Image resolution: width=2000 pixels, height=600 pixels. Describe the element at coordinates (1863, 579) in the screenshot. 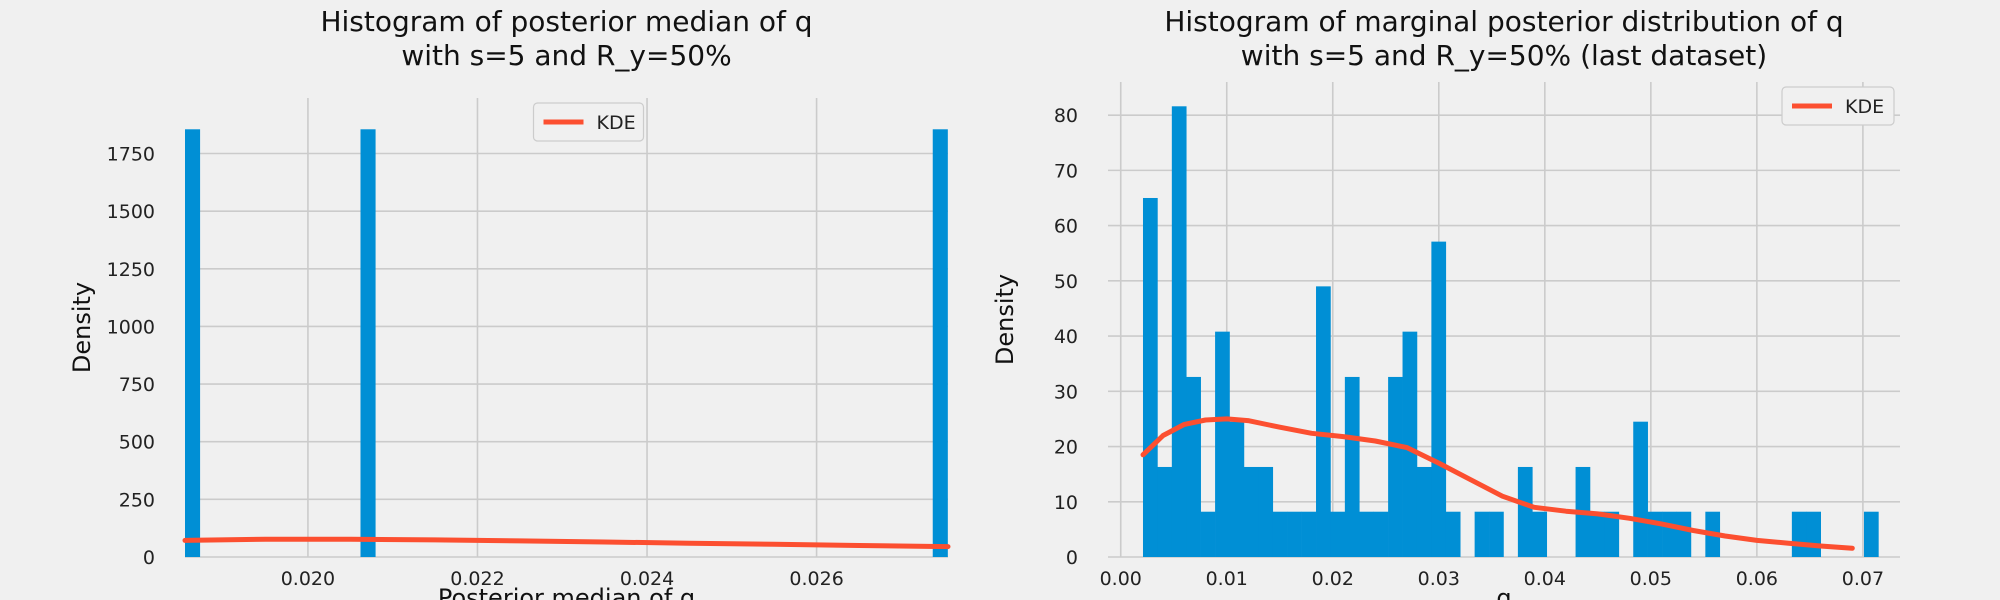

I see `right-x-tick-label: 0.07` at that location.